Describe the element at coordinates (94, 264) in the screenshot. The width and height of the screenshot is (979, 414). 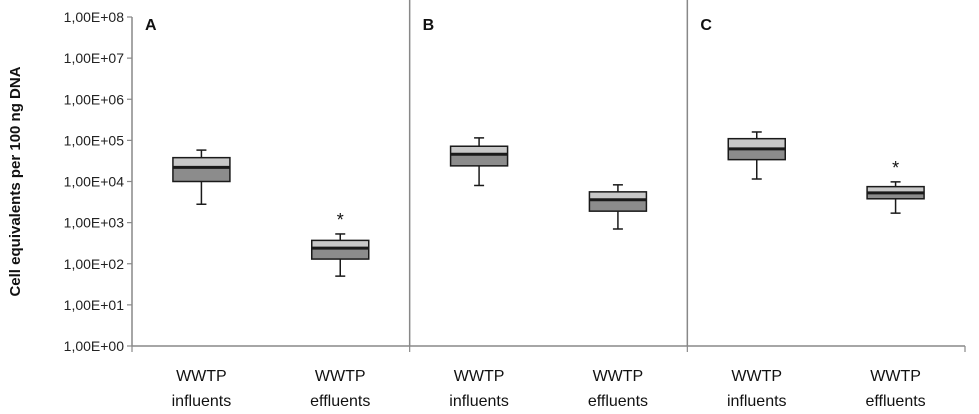
I see `y-tick-label: 1,00E+02` at that location.